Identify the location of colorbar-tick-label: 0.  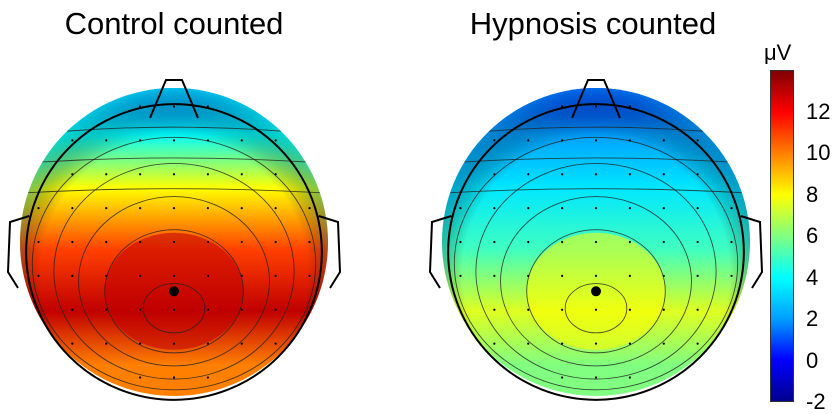
(812, 360).